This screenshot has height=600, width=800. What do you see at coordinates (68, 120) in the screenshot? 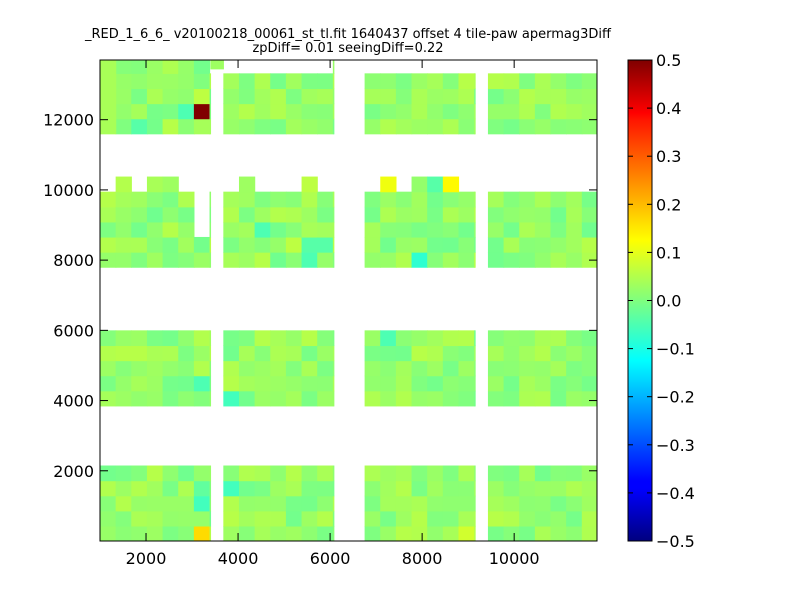
I see `y-tick-label: 12000` at bounding box center [68, 120].